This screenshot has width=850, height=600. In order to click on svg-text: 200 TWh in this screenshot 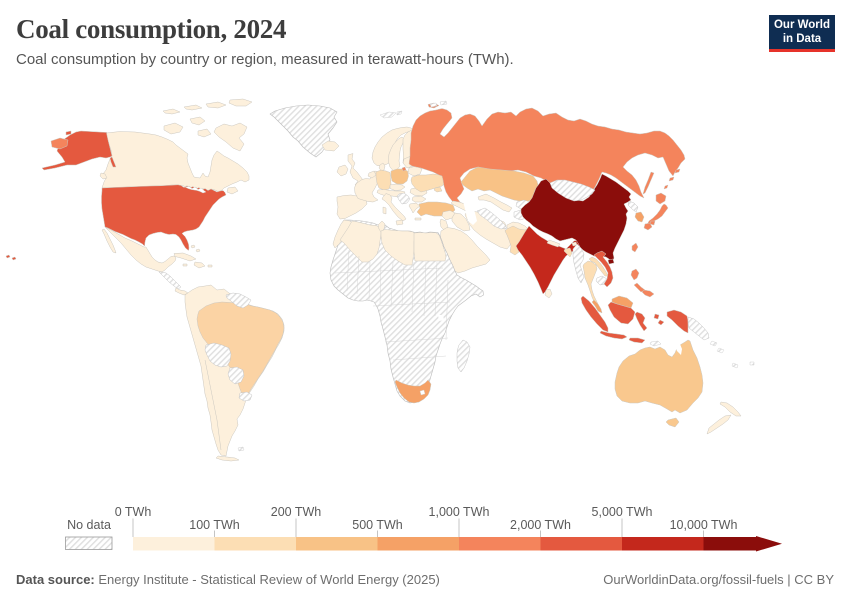, I will do `click(296, 512)`.